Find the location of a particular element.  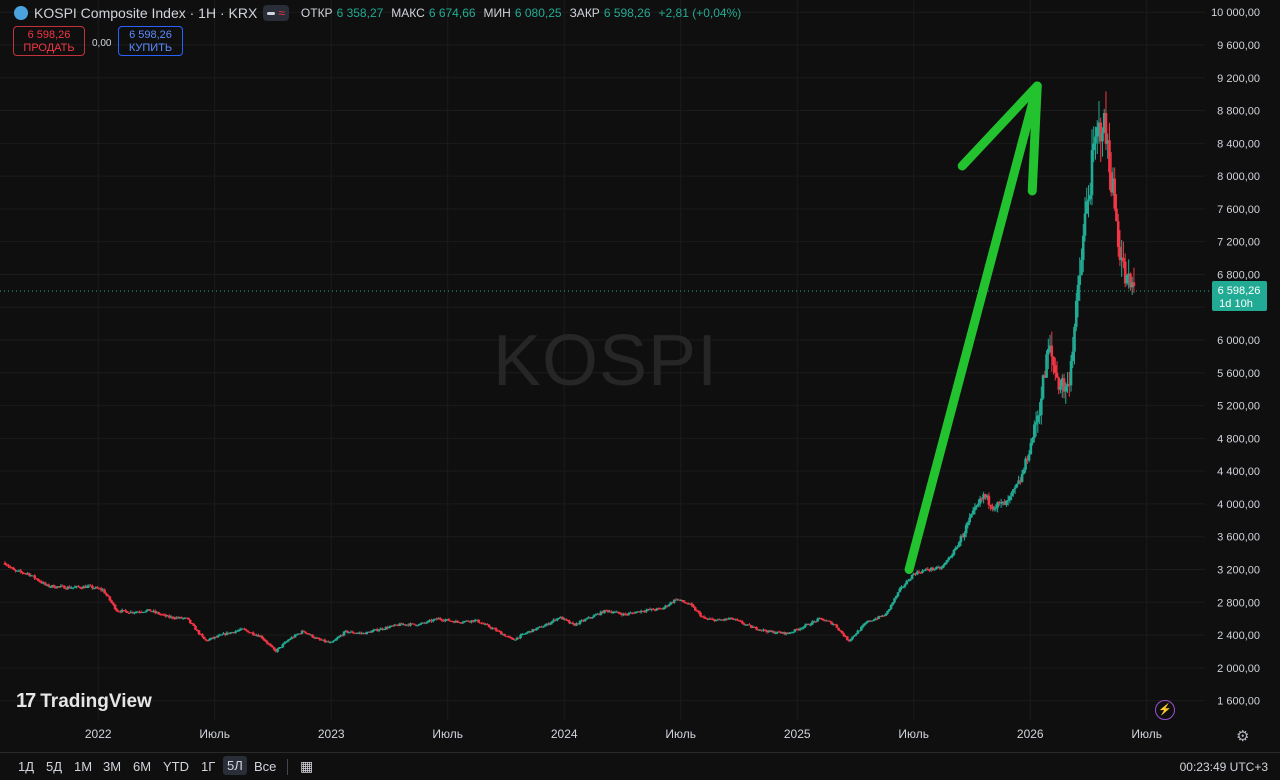

timeframe-1m: 1М is located at coordinates (83, 766).